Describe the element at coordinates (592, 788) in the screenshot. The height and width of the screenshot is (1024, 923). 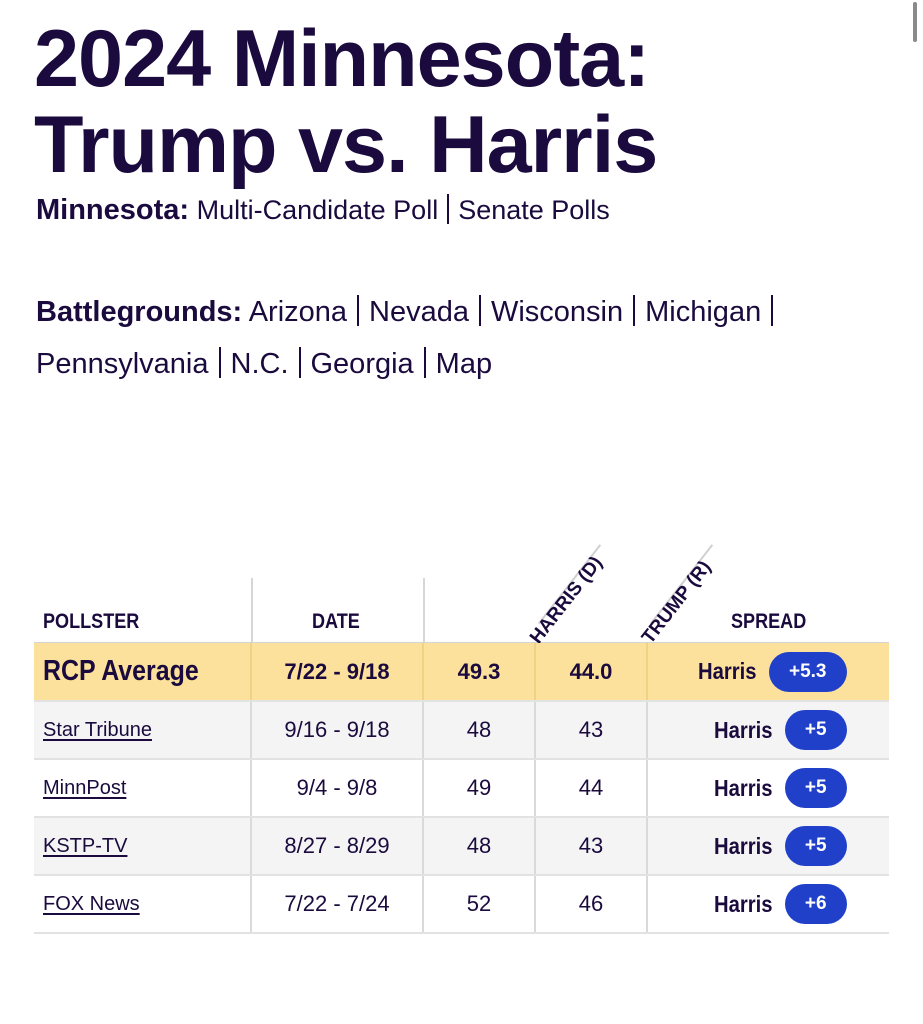
I see `row-trump: 44` at that location.